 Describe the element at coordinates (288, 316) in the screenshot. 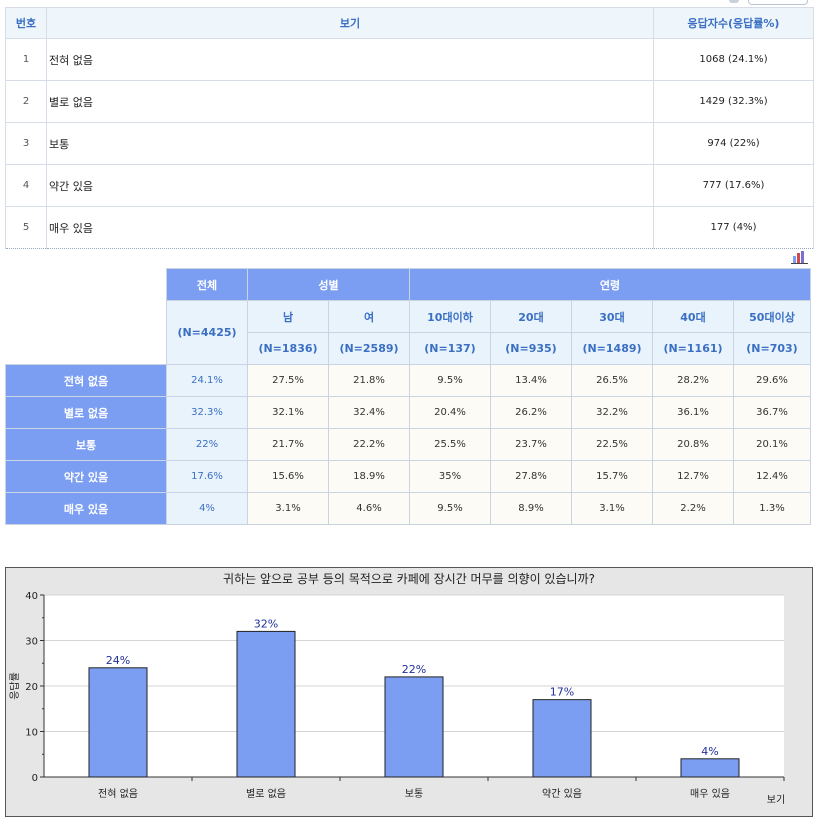

I see `crosstab-group-label: 남` at that location.